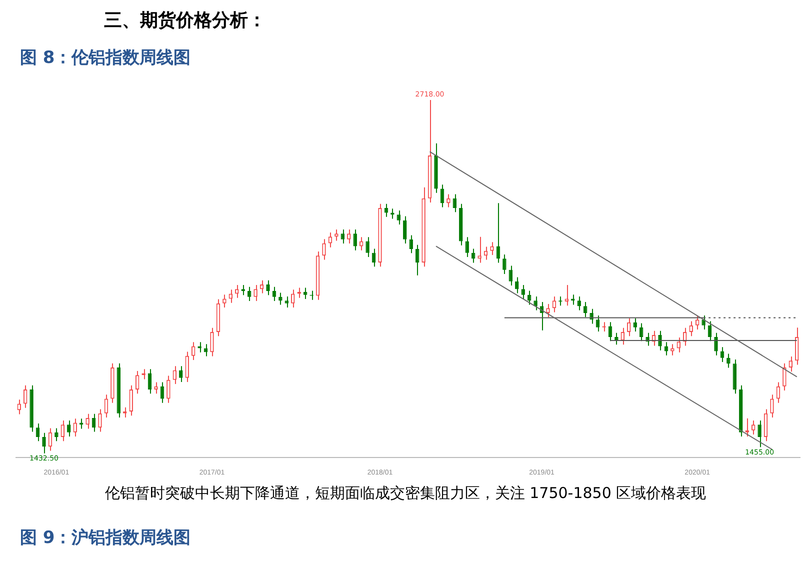  What do you see at coordinates (406, 493) in the screenshot?
I see `text: 伦铝暂时突破中长期下降通道，短期面临成交密集阻力区，关注 1750-1850 区域价格表现` at bounding box center [406, 493].